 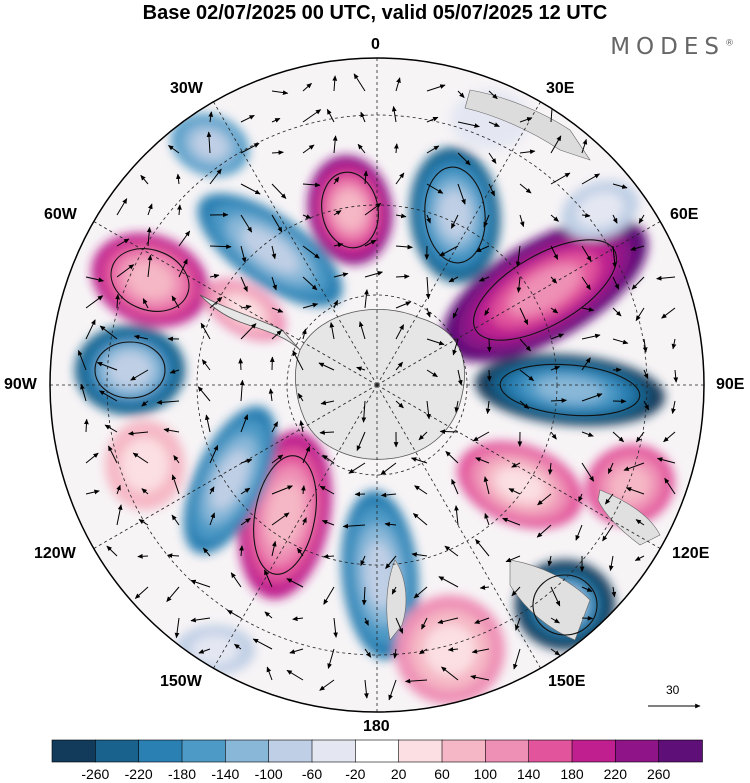 I want to click on colorbar-tick-label: -100, so click(x=268, y=774).